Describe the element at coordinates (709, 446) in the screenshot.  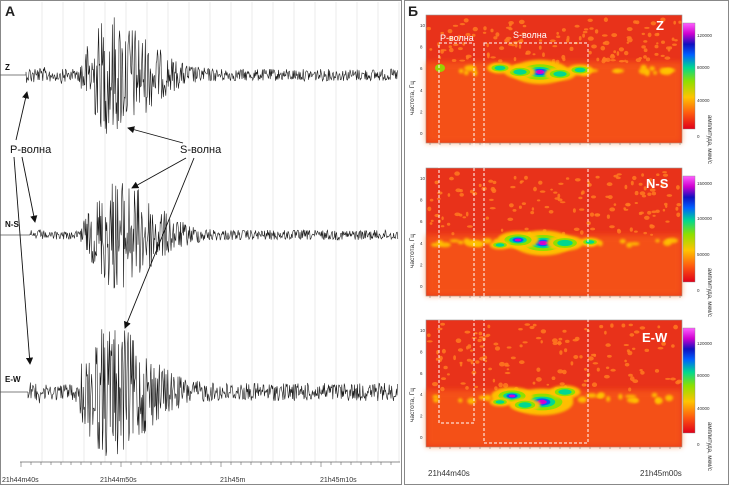
I see `colorbar-label-ew: амплитуда, мкм/с` at that location.